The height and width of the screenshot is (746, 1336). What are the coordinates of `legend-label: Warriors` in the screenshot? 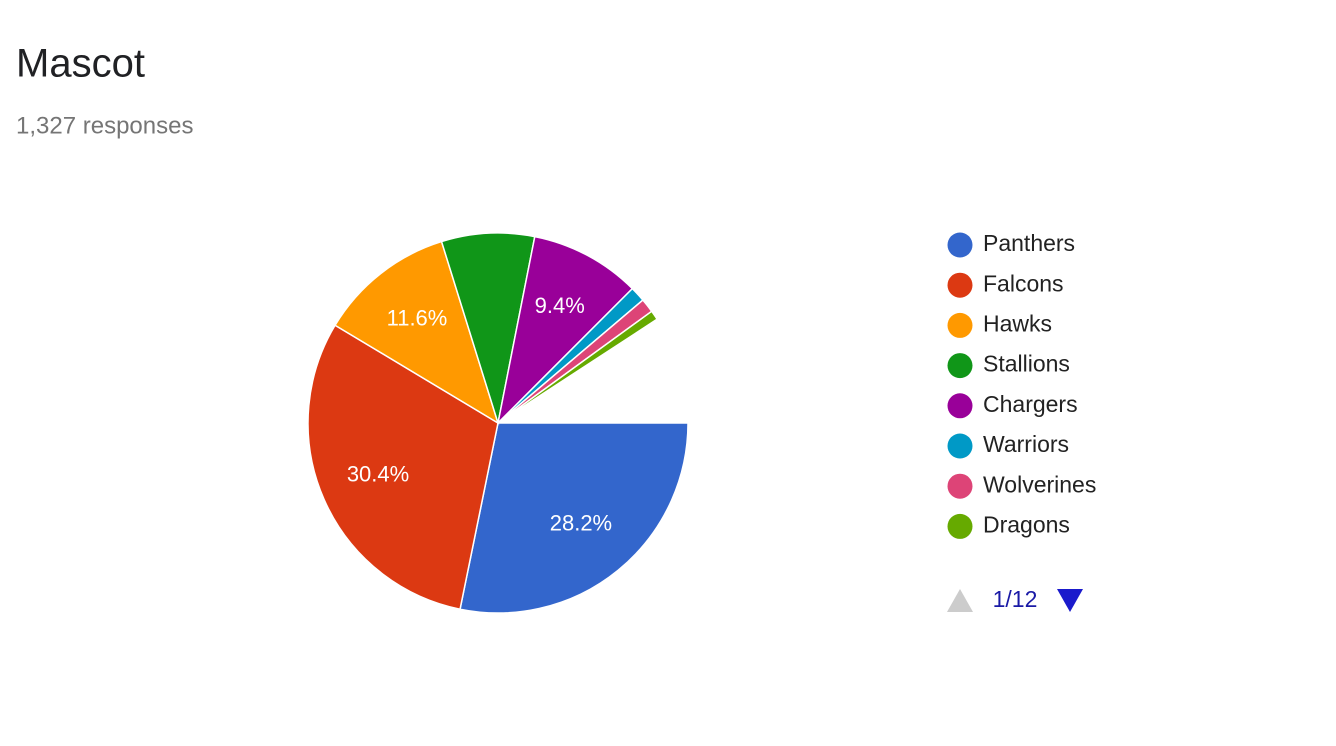 It's located at (1026, 444).